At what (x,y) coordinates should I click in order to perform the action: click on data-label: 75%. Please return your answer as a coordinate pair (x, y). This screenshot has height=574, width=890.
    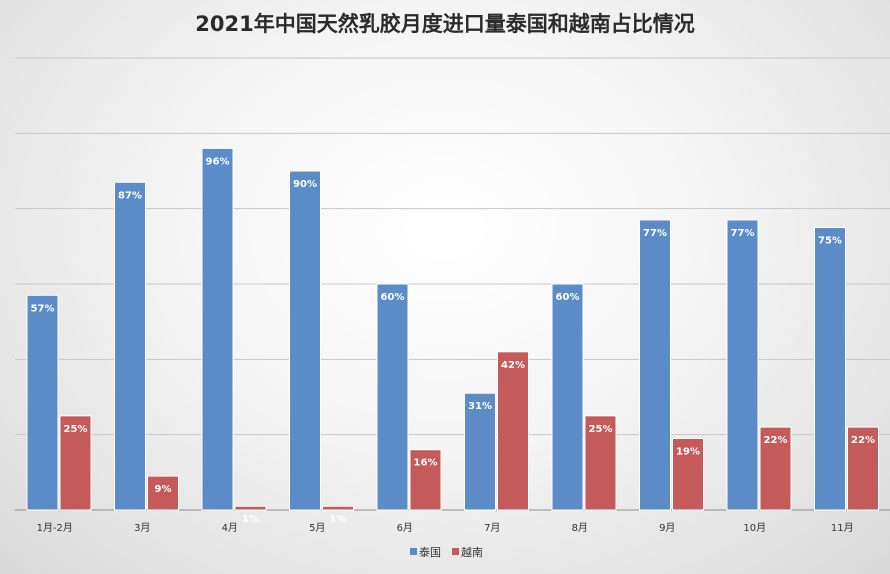
    Looking at the image, I should click on (830, 241).